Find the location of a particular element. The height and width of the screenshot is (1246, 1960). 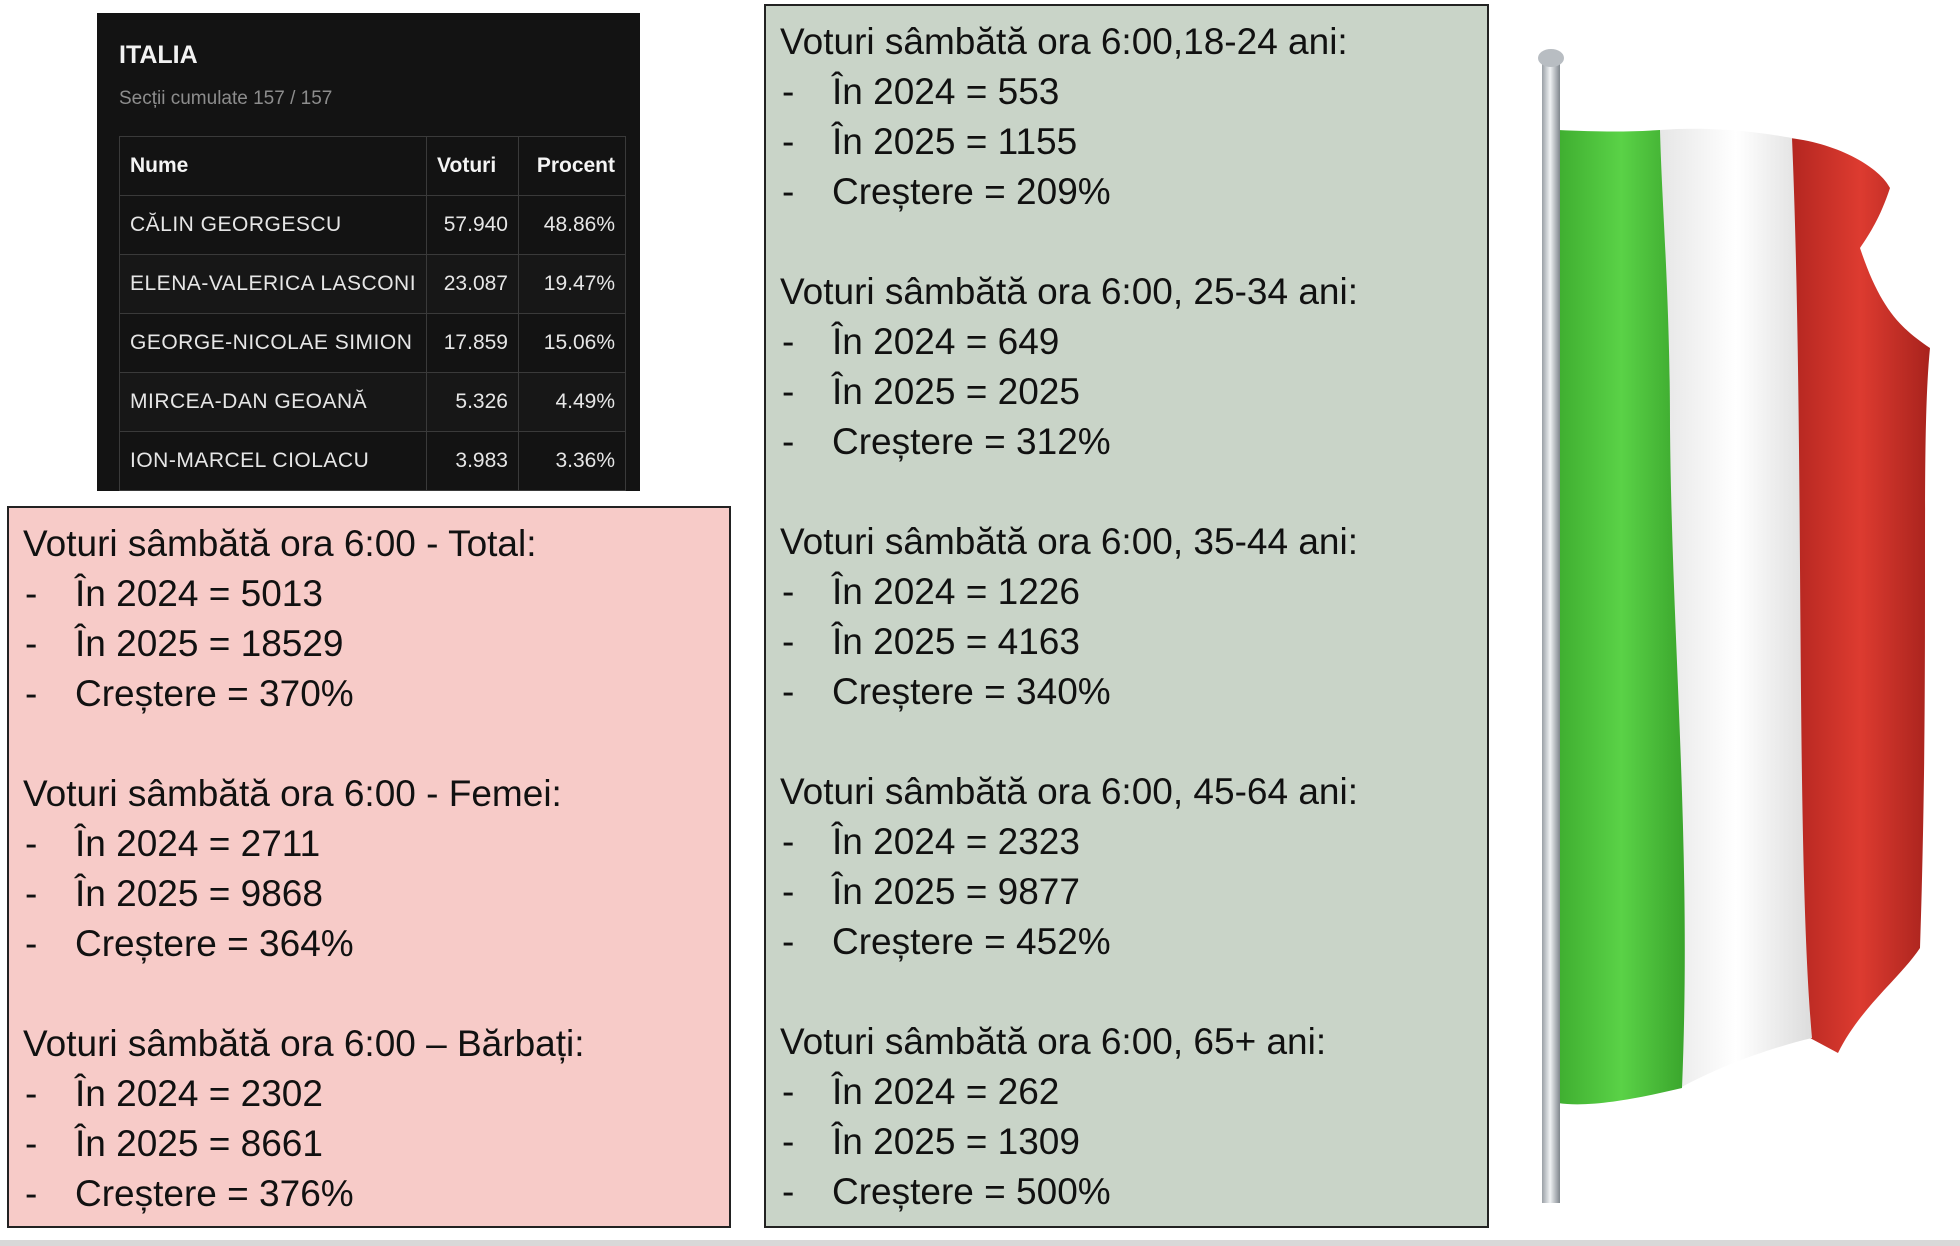

item-text: În 2024 = 2711 is located at coordinates (198, 843).